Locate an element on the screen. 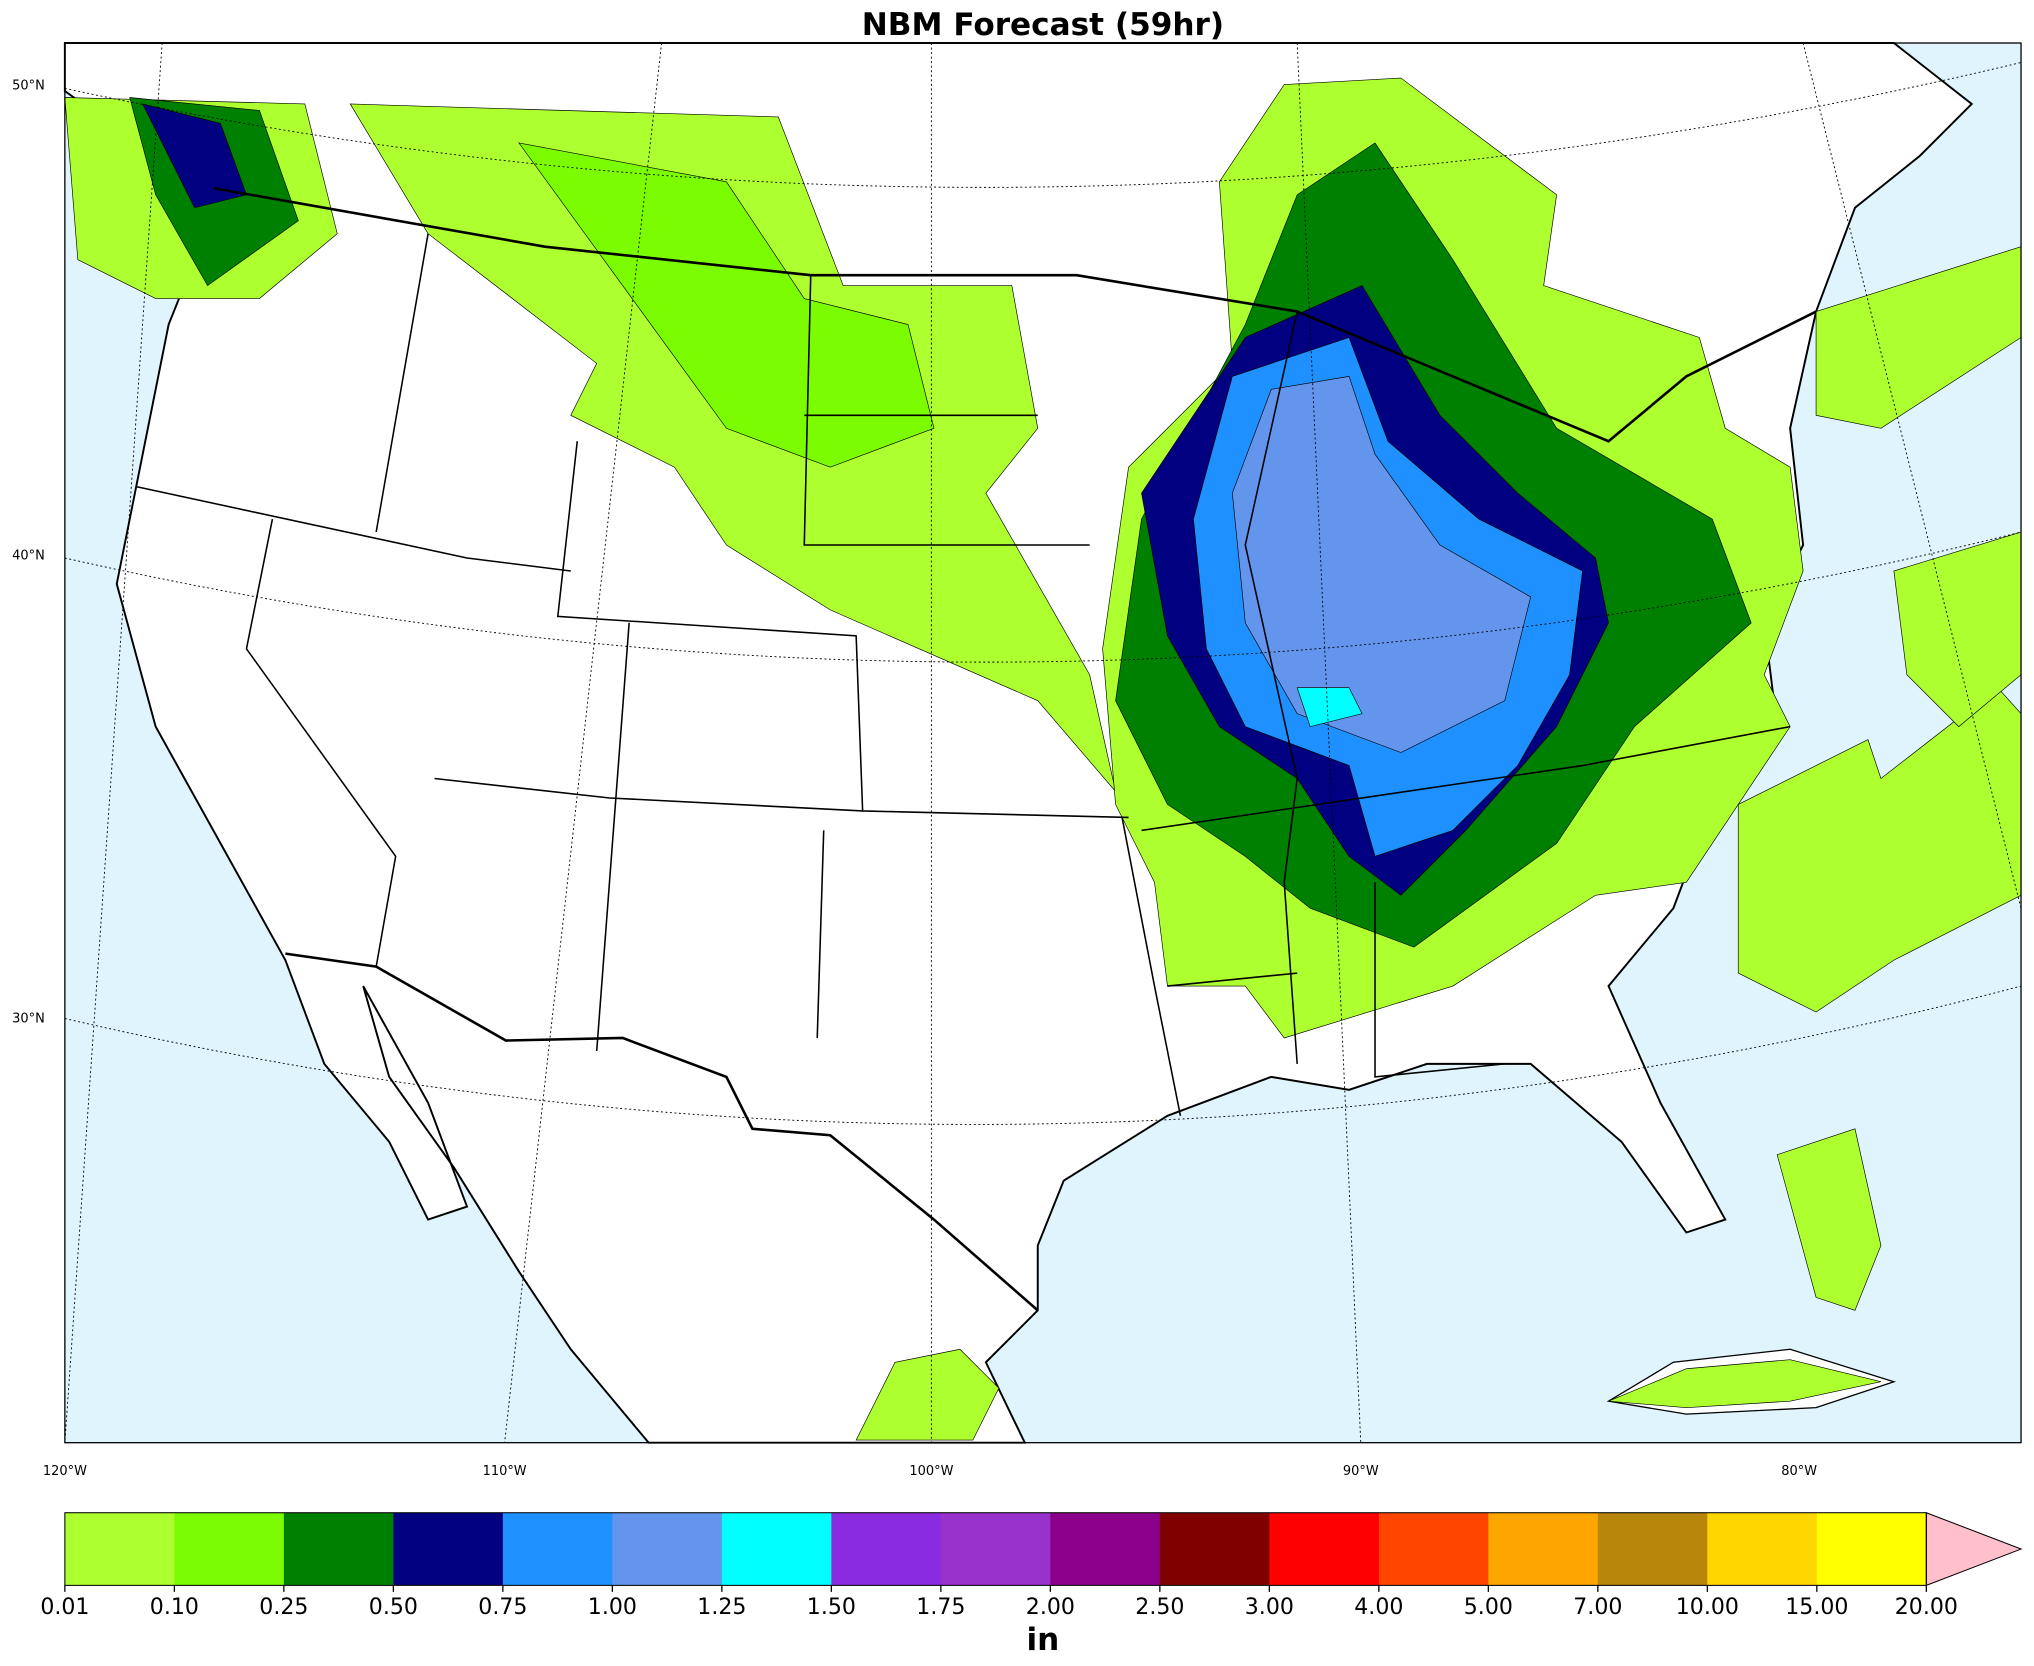  colorbar-label: in is located at coordinates (1043, 1640).